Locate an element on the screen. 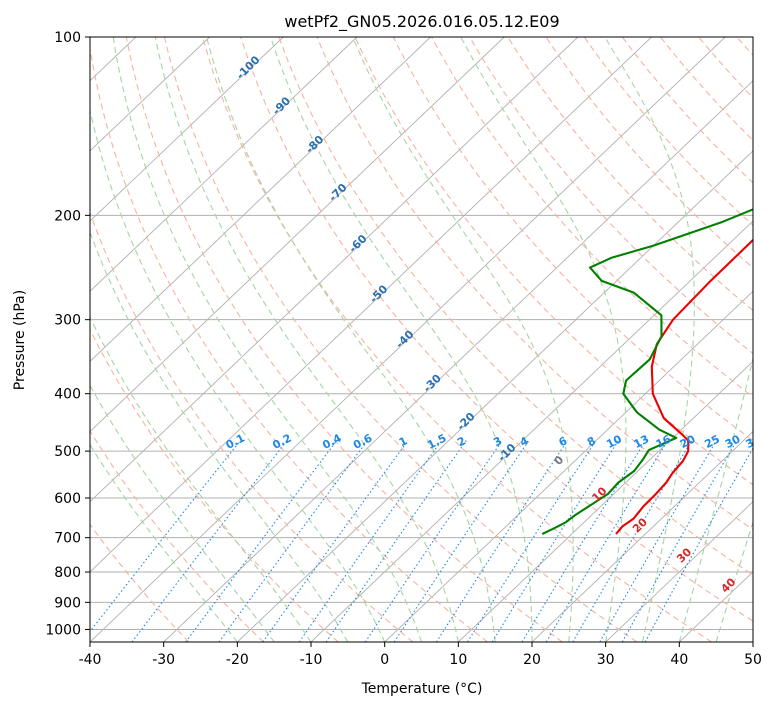  moist-adiabat-label: 40 is located at coordinates (728, 585).